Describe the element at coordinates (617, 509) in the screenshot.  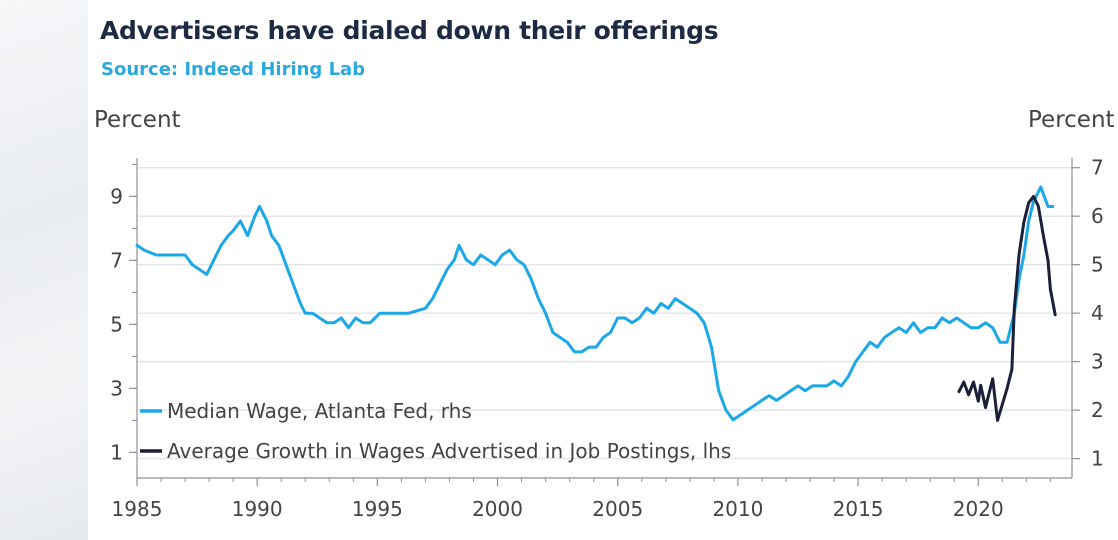
I see `x-tick-label-2005: 2005` at that location.